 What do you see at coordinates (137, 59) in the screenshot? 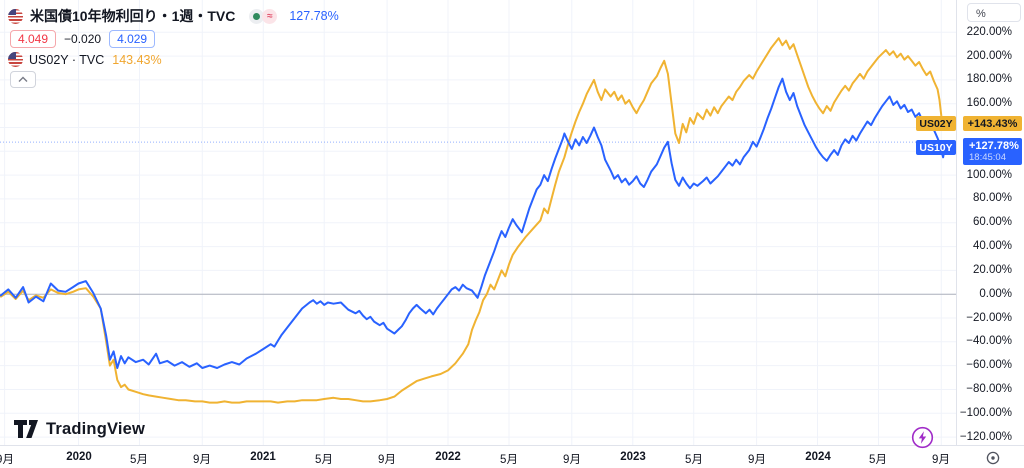
I see `compare-change-percent: 143.43%` at bounding box center [137, 59].